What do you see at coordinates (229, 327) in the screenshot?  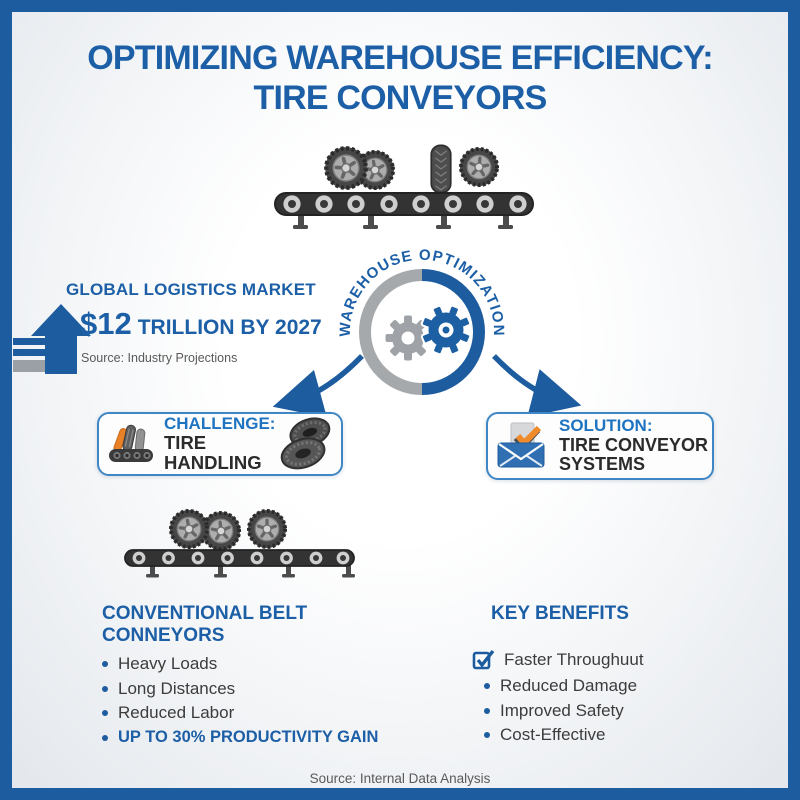 I see `market-value-suffix: TRILLION BY 2027` at bounding box center [229, 327].